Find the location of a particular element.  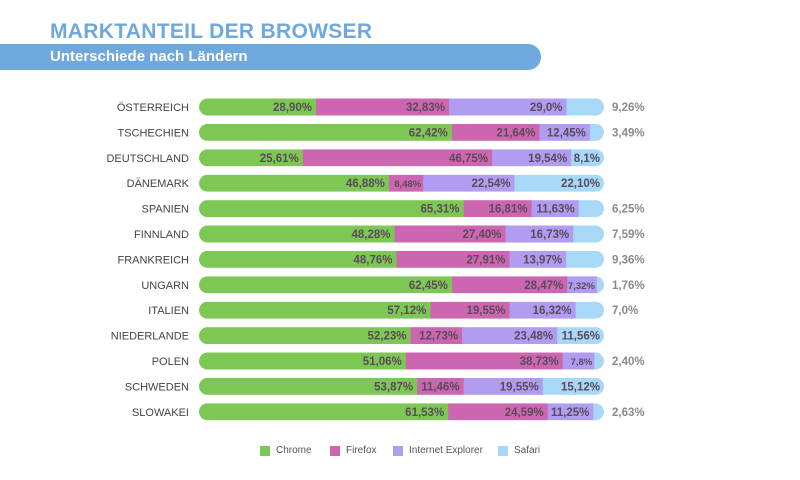

value-label: 8,1% is located at coordinates (587, 159).